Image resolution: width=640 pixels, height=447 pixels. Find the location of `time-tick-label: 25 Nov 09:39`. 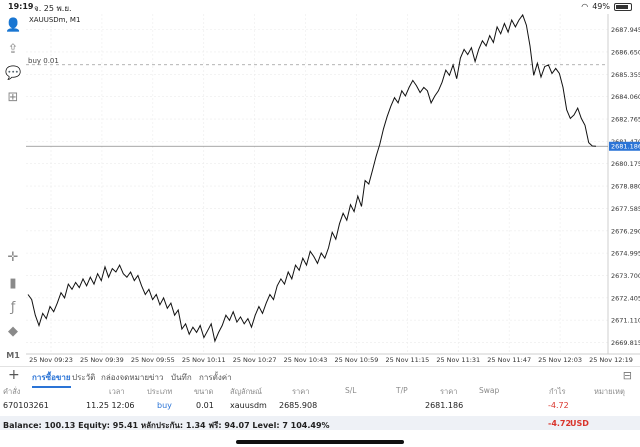

time-tick-label: 25 Nov 09:39 is located at coordinates (102, 360).